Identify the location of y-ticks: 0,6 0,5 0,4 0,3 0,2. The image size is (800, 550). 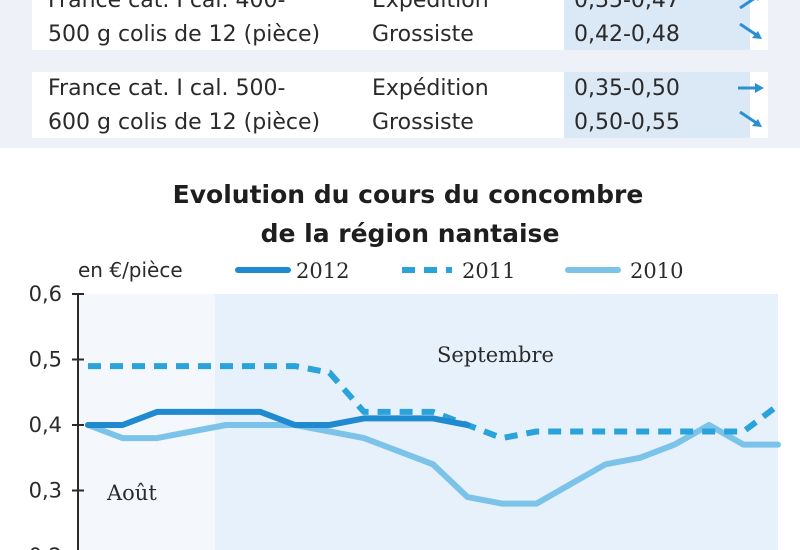
(56, 416).